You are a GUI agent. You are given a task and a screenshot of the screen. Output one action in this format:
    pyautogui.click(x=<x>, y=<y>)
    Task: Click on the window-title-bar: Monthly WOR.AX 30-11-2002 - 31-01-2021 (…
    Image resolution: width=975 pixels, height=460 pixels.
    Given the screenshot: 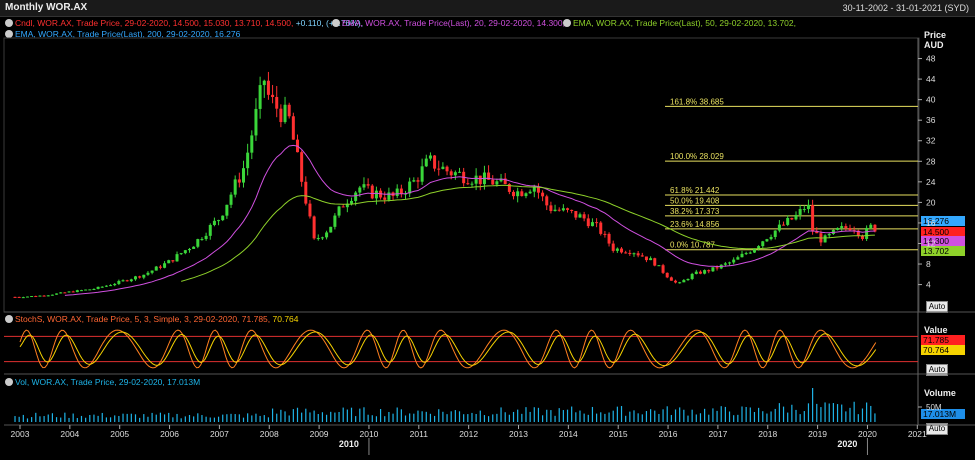 What is the action you would take?
    pyautogui.click(x=487, y=8)
    